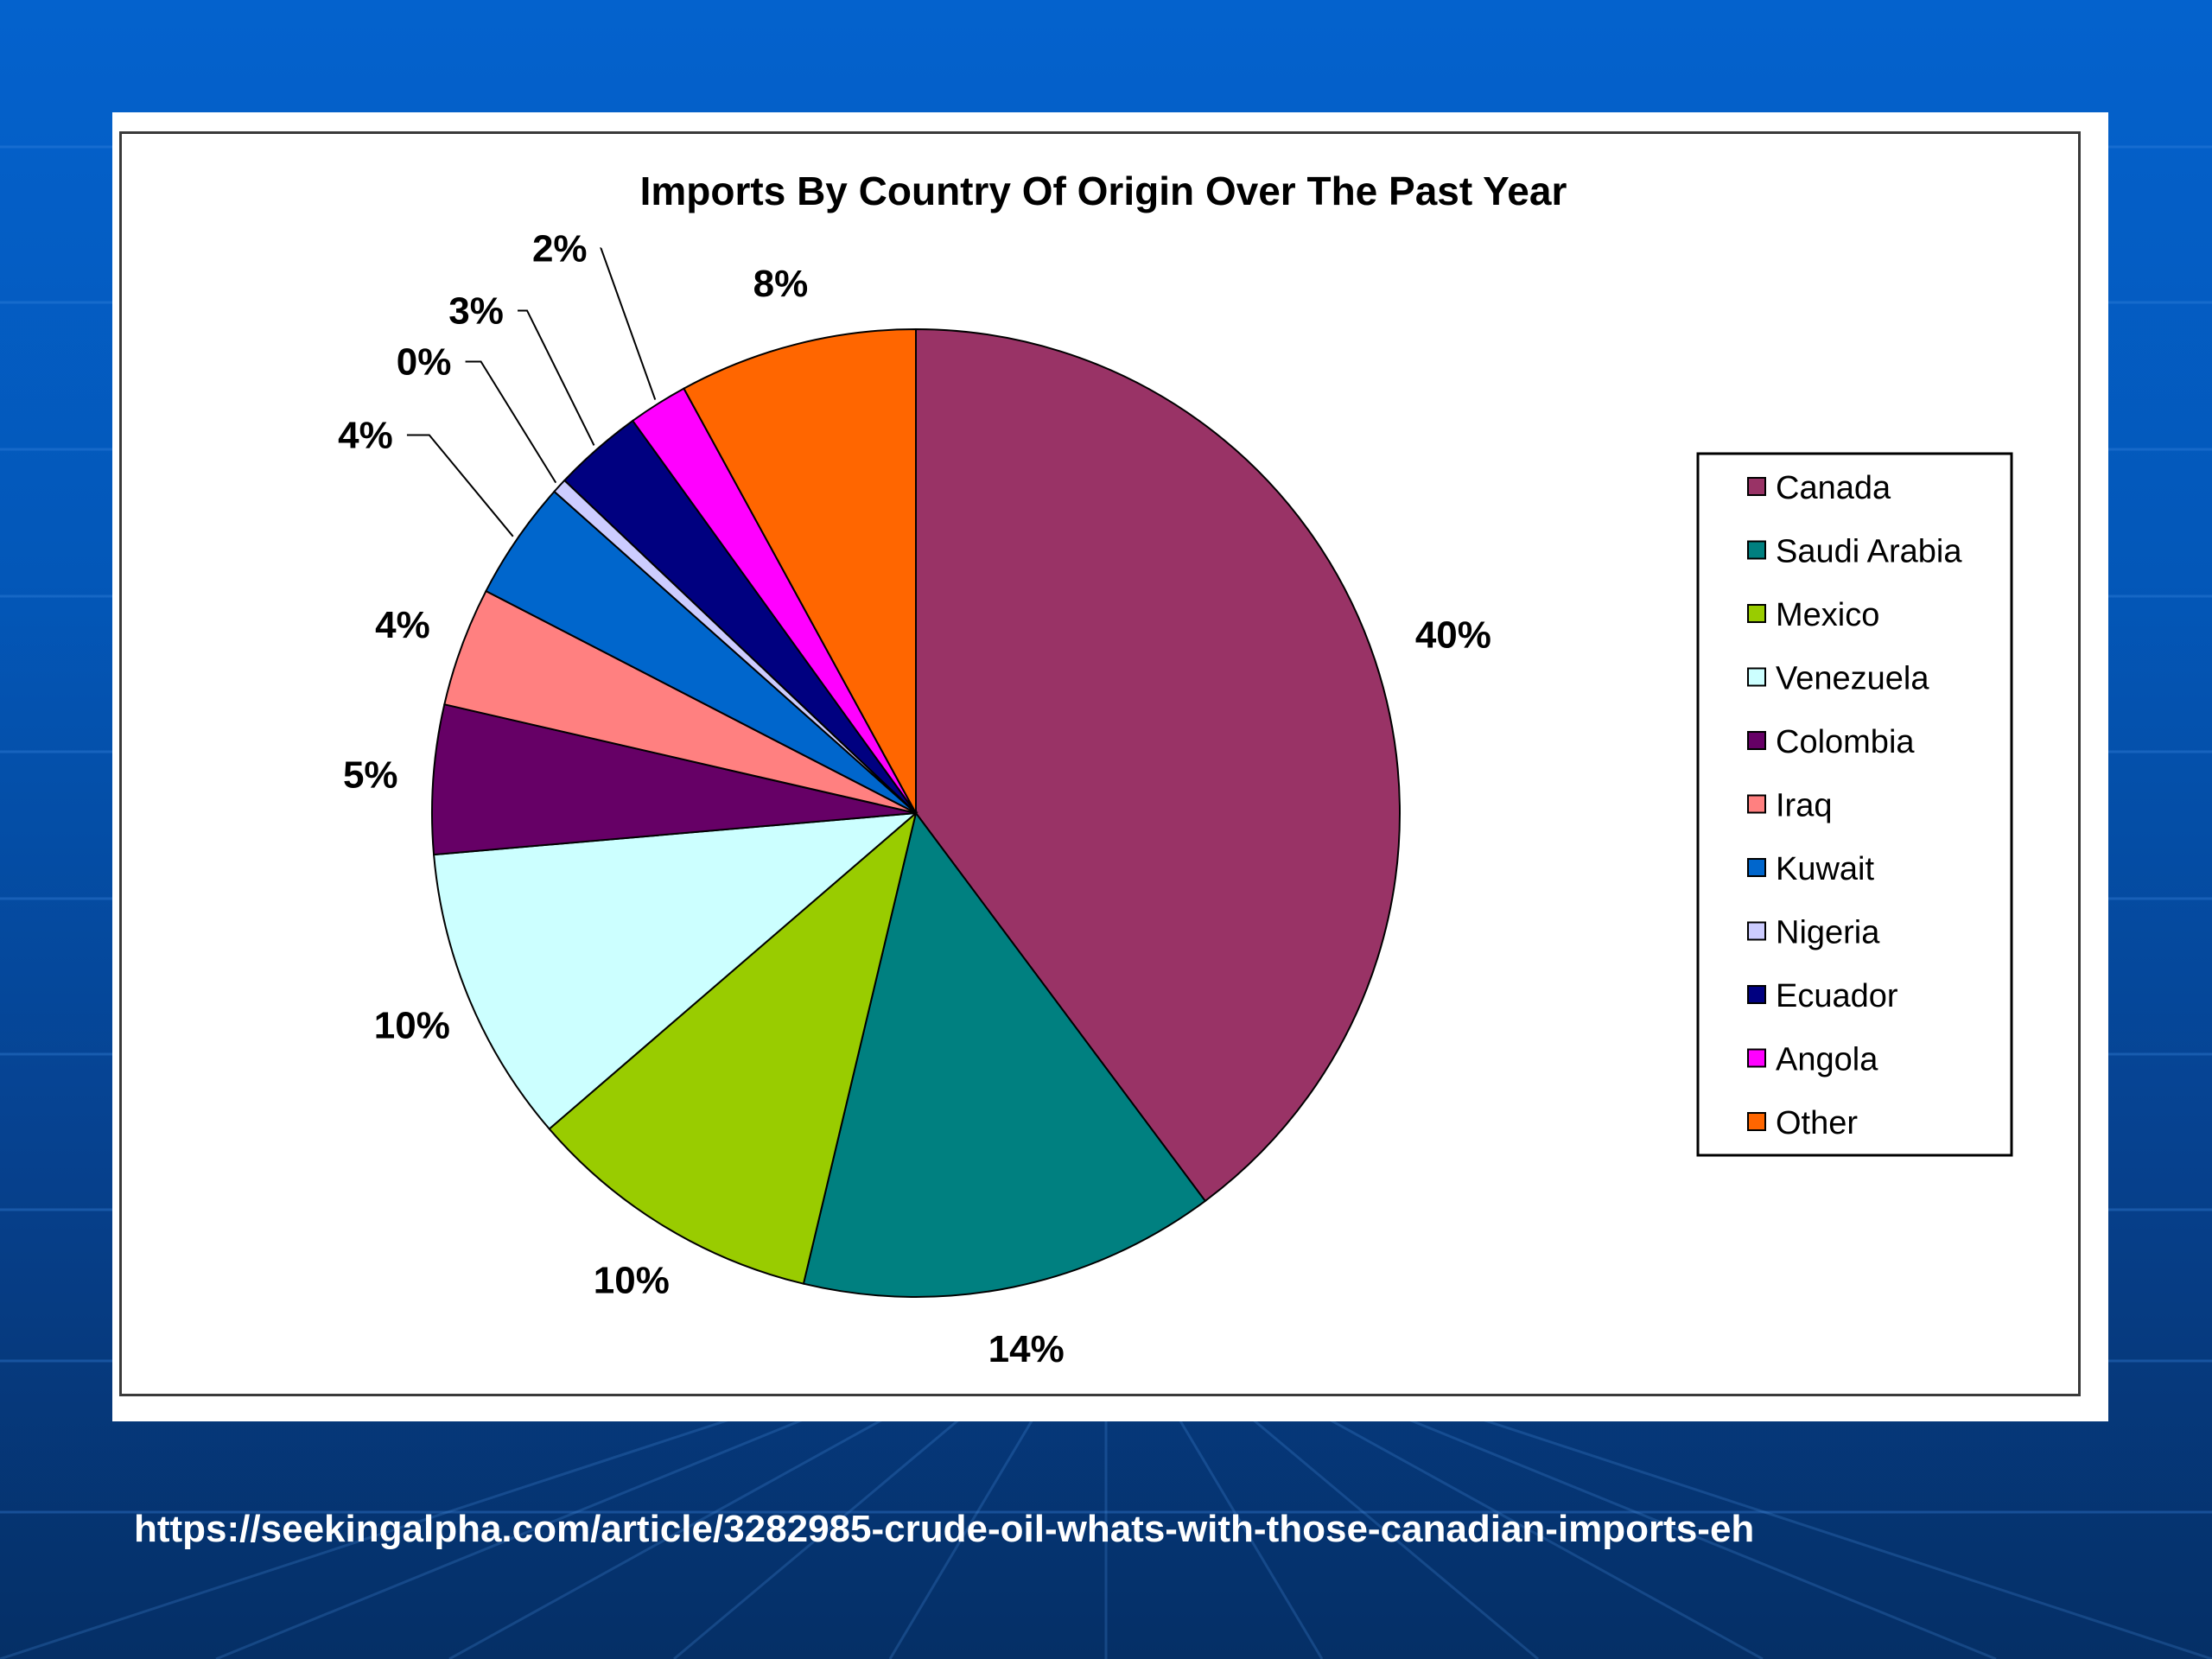 The height and width of the screenshot is (1659, 2212). What do you see at coordinates (1756, 677) in the screenshot?
I see `legend-swatch-venezuela` at bounding box center [1756, 677].